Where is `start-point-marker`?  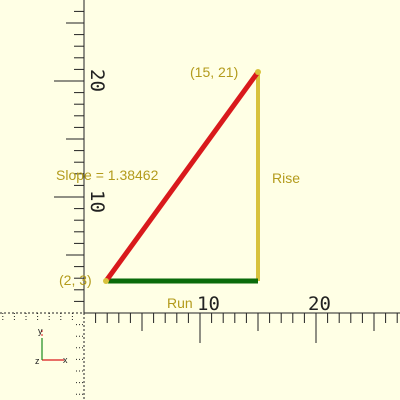 start-point-marker is located at coordinates (106, 281).